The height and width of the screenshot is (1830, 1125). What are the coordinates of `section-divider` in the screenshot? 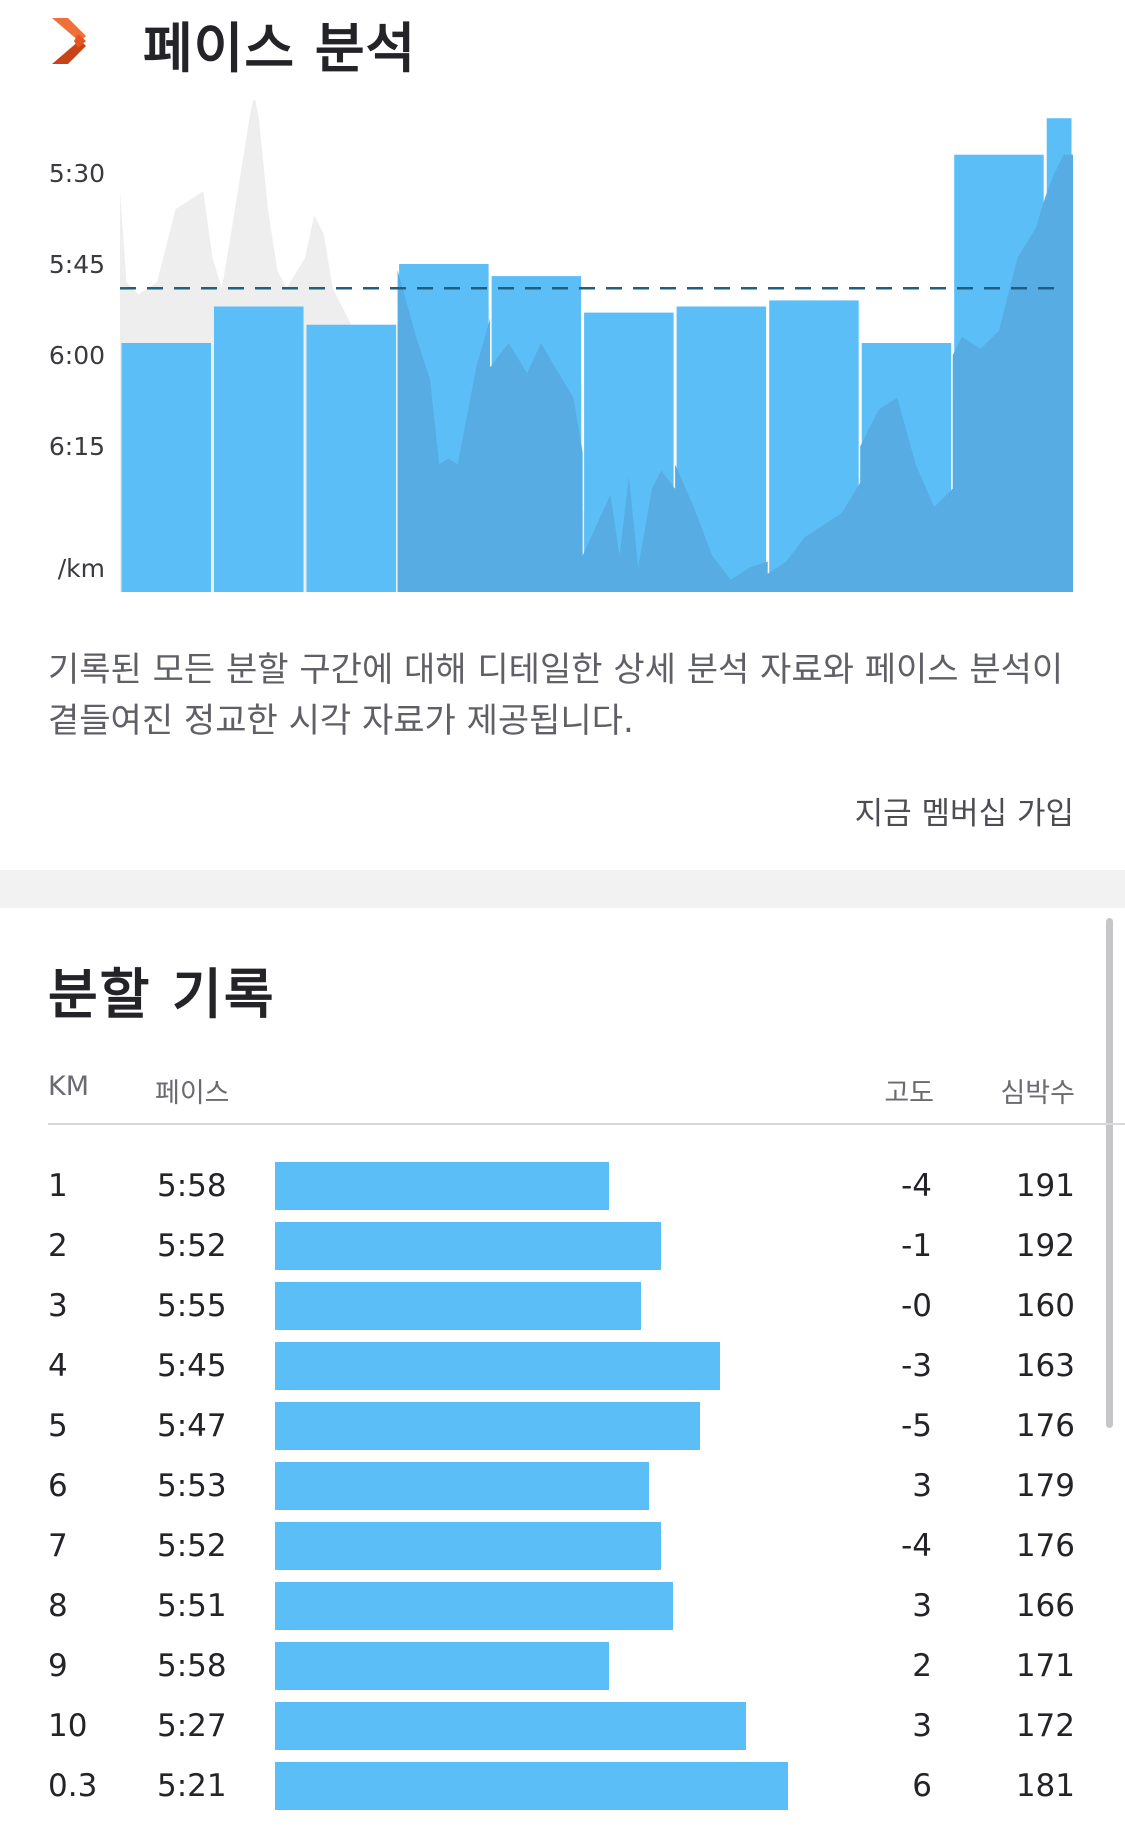 It's located at (562, 889).